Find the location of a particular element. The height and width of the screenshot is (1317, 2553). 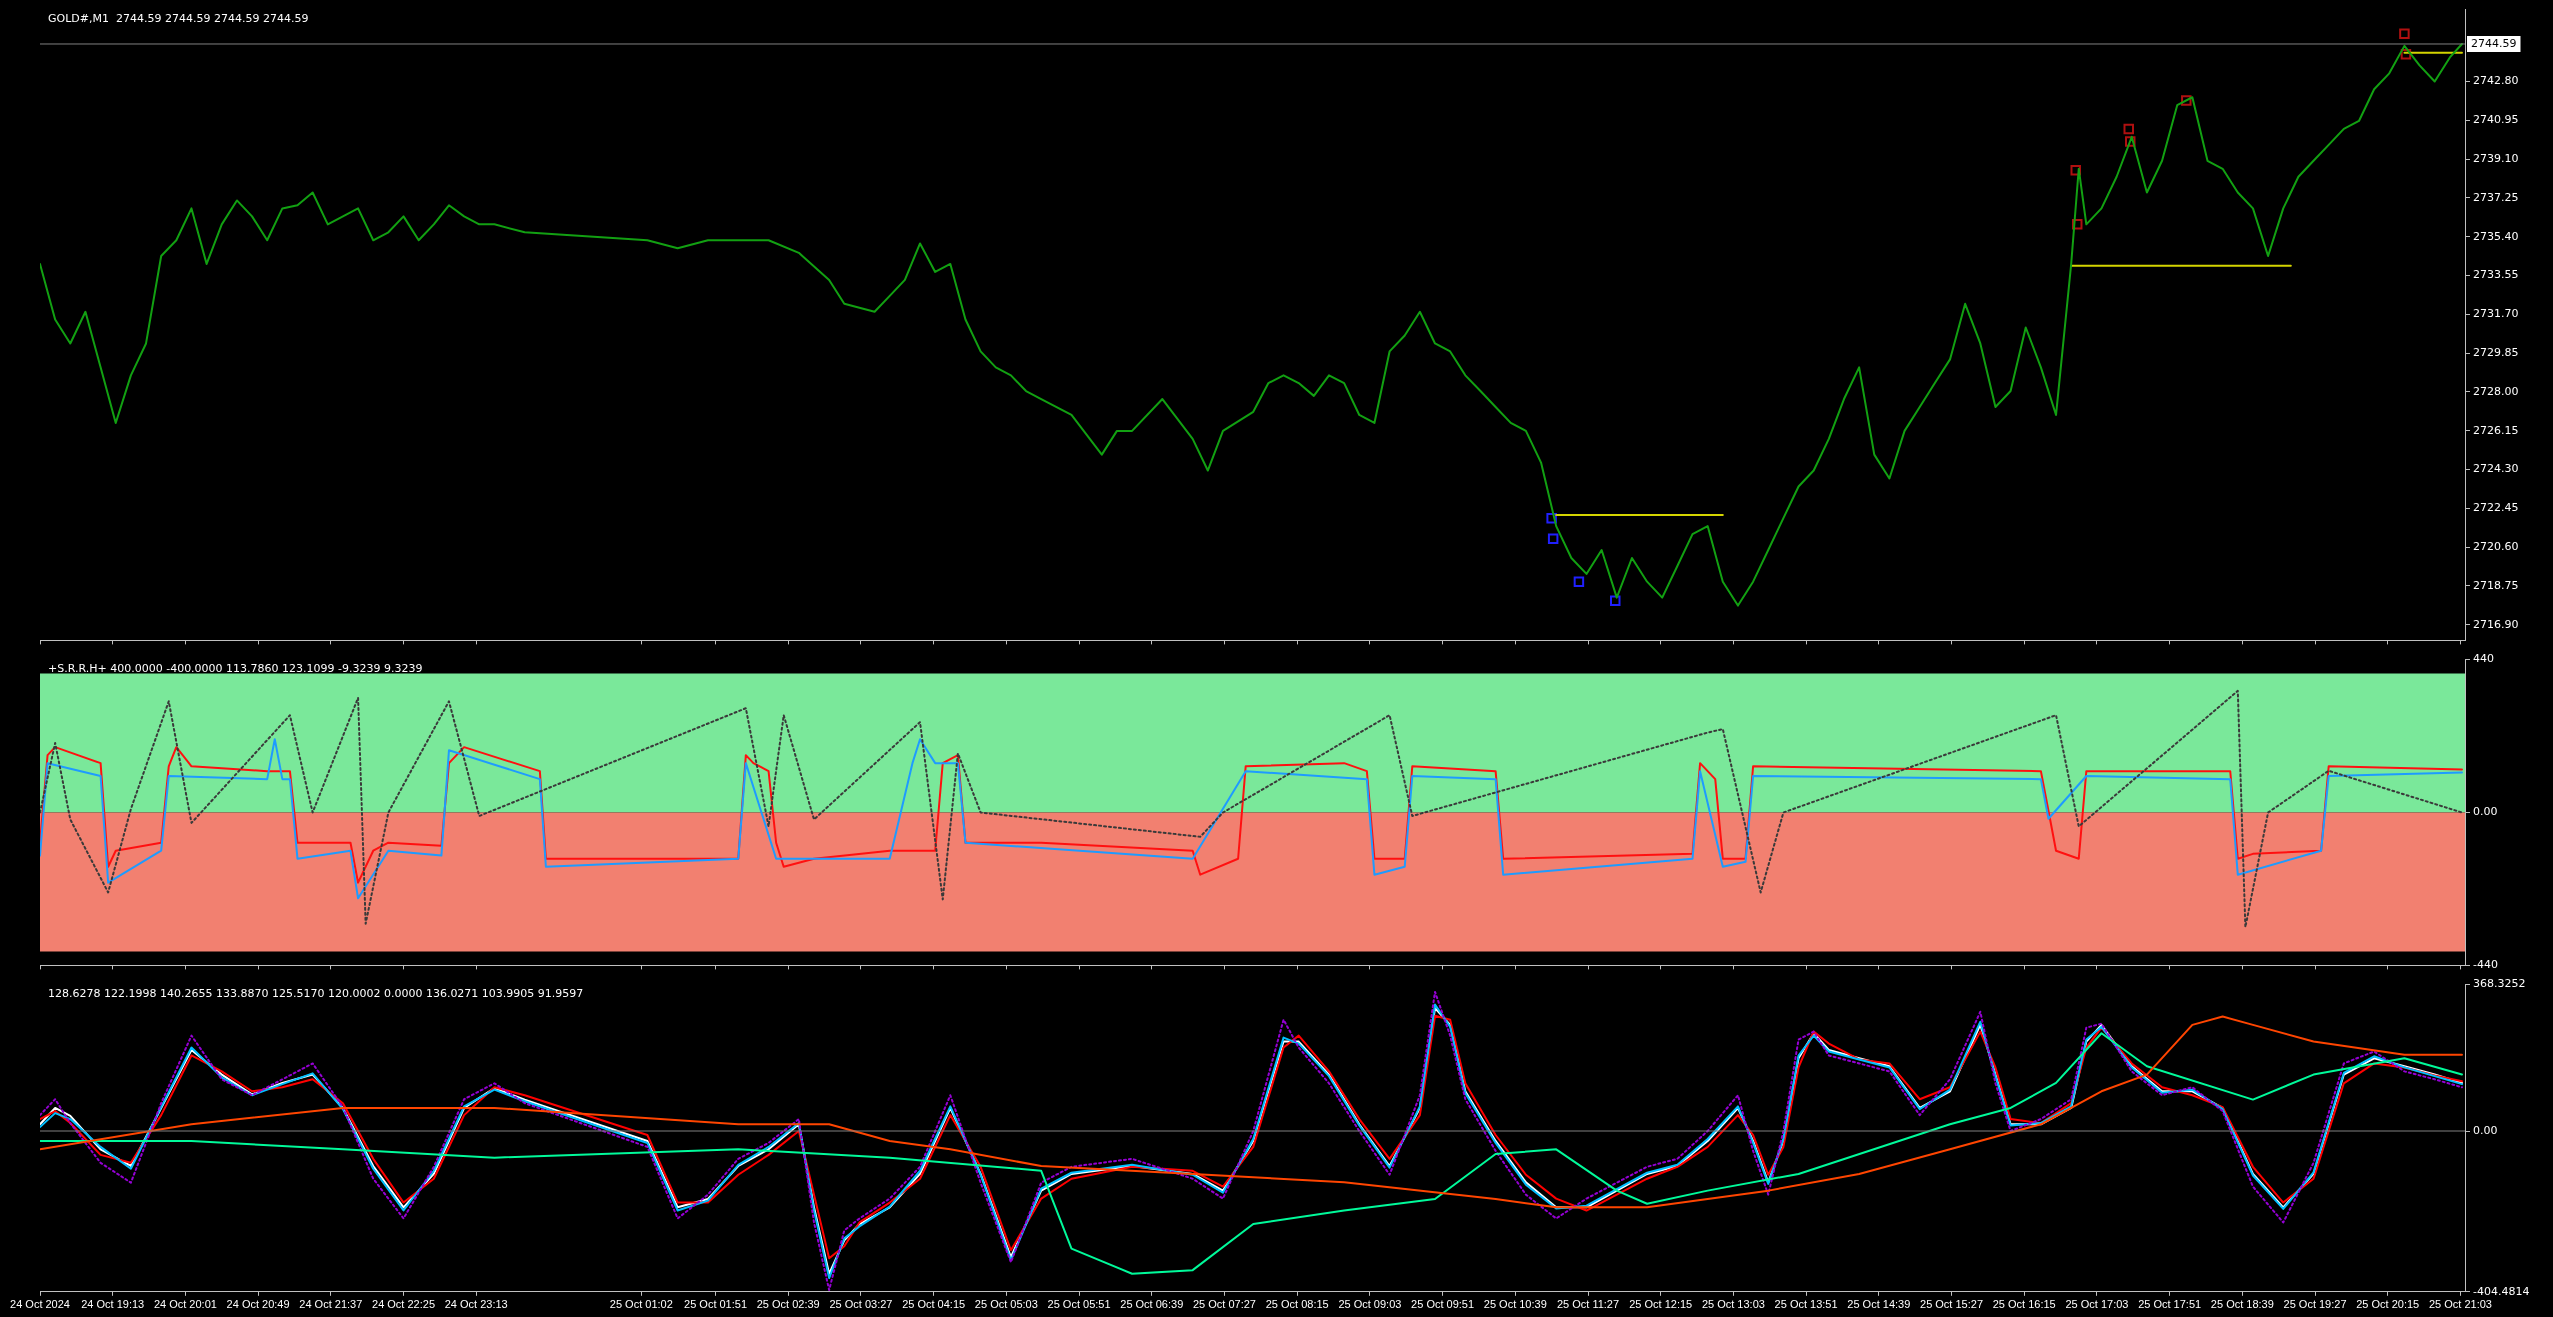

y-tick-label: 2728.00 is located at coordinates (2496, 391).